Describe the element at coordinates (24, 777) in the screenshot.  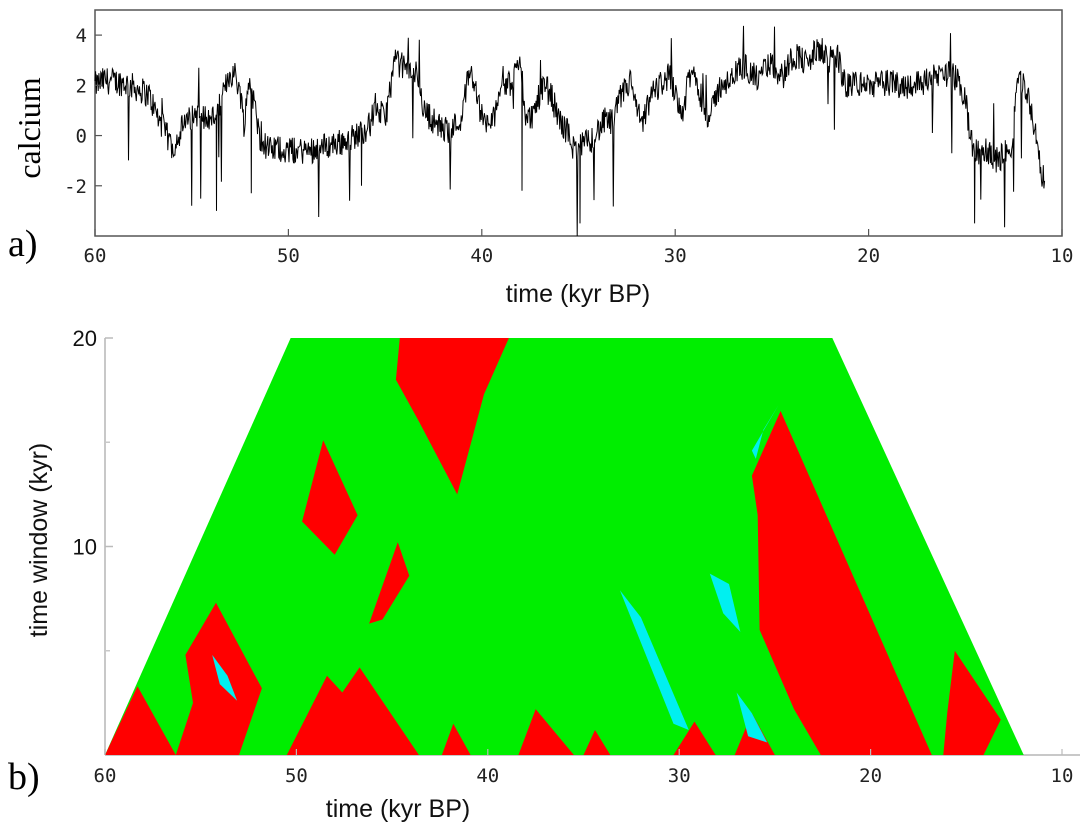
I see `panel-label-b: b)` at that location.